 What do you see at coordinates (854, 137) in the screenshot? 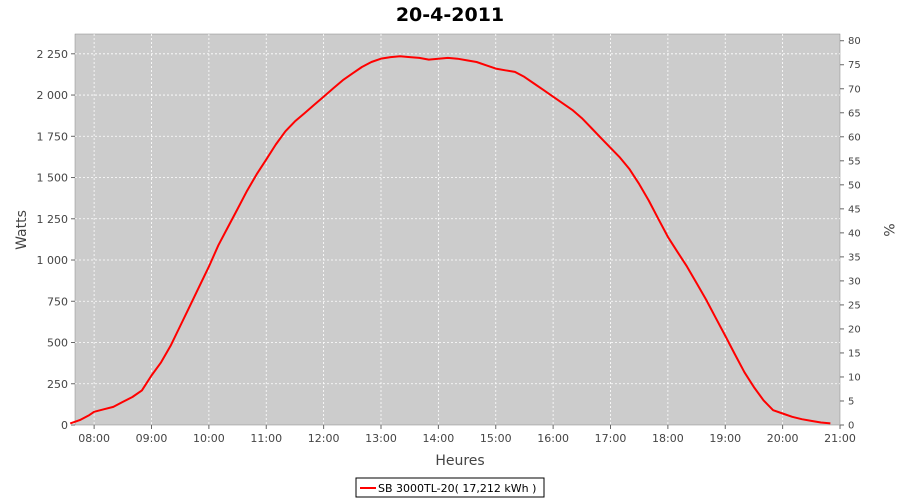
I see `y2-tick-label: 60` at bounding box center [854, 137].